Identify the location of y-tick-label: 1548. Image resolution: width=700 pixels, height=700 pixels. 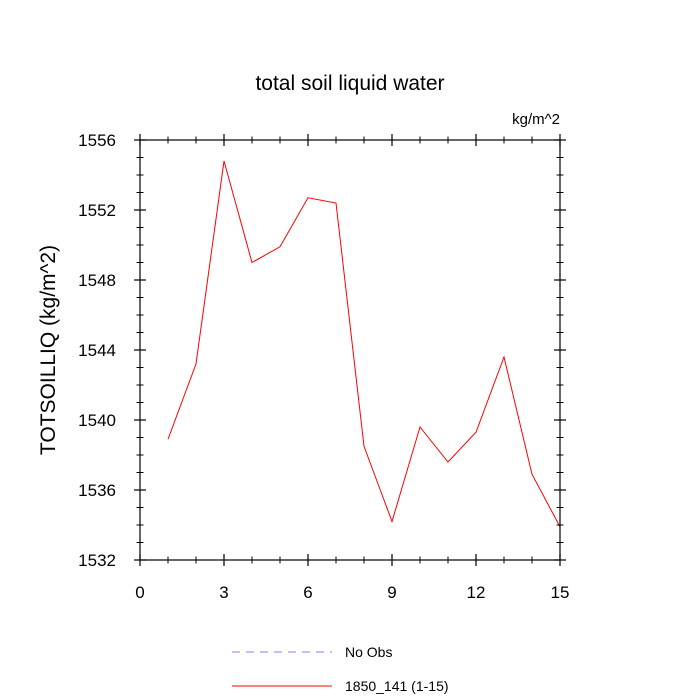
(97, 280).